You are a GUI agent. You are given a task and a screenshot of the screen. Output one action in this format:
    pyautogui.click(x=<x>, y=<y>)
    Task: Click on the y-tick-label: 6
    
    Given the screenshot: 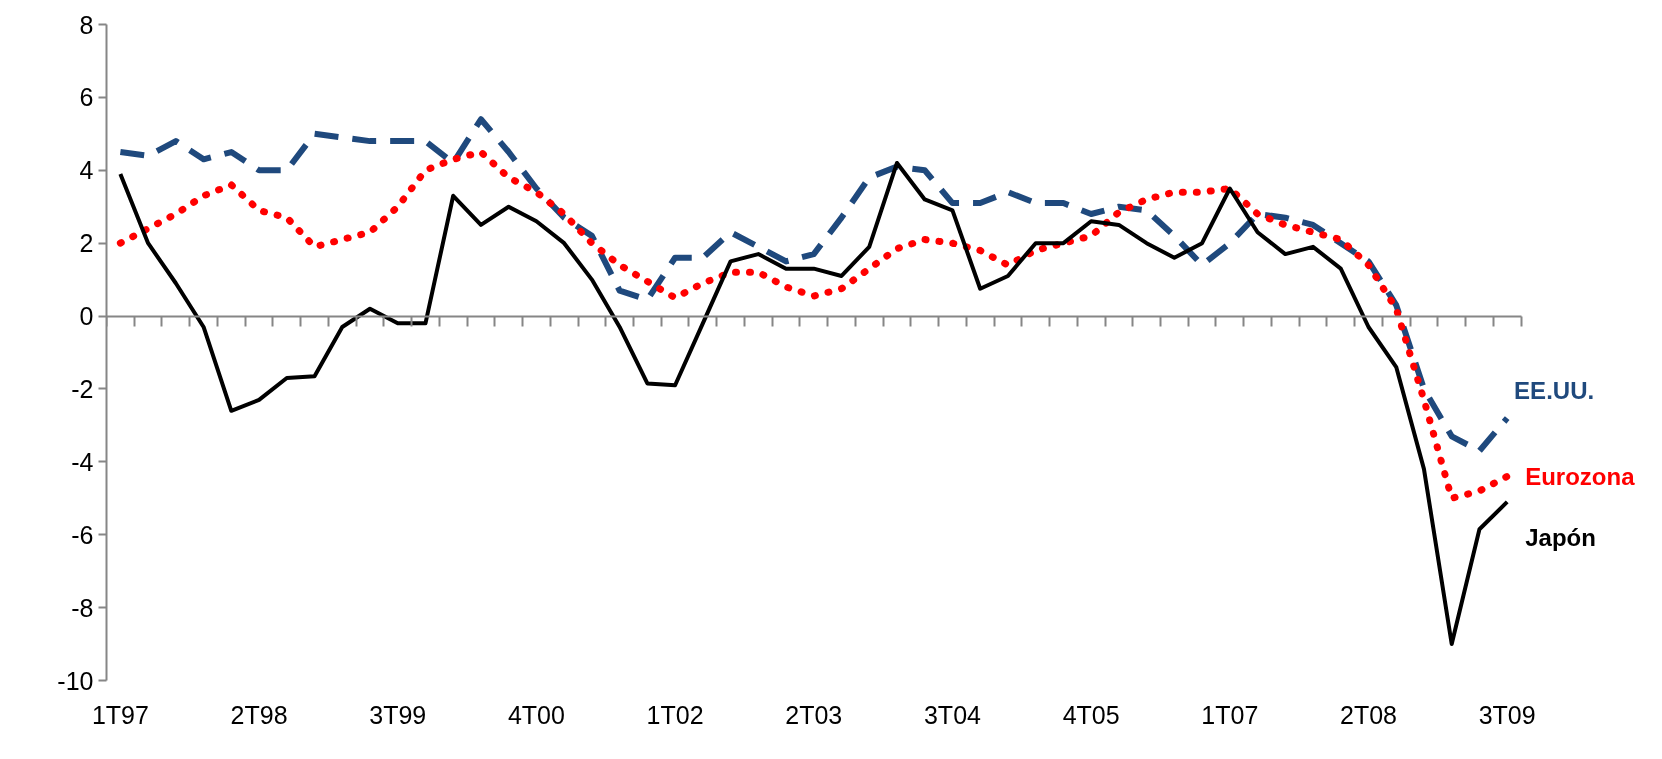 What is the action you would take?
    pyautogui.click(x=86, y=97)
    